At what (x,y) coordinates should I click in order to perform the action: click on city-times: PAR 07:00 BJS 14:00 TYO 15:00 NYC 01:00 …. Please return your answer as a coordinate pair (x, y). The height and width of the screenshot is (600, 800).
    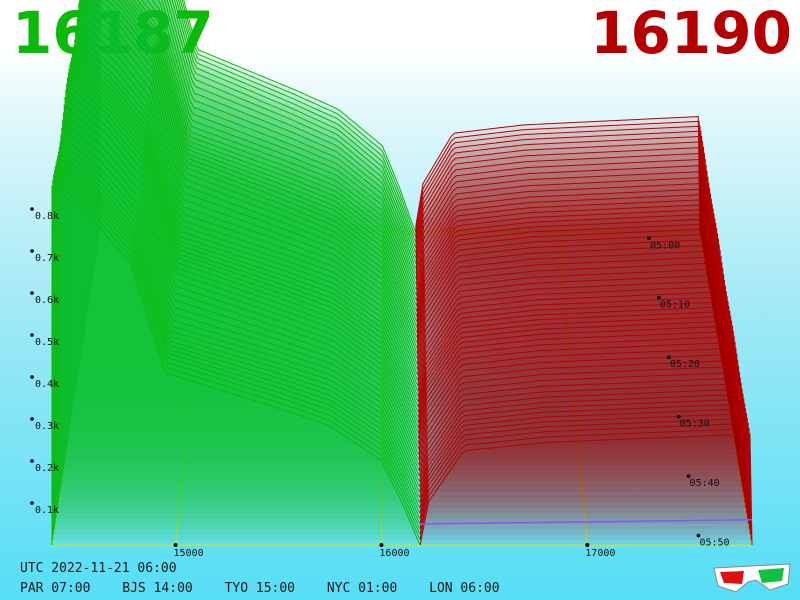
    Looking at the image, I should click on (272, 588).